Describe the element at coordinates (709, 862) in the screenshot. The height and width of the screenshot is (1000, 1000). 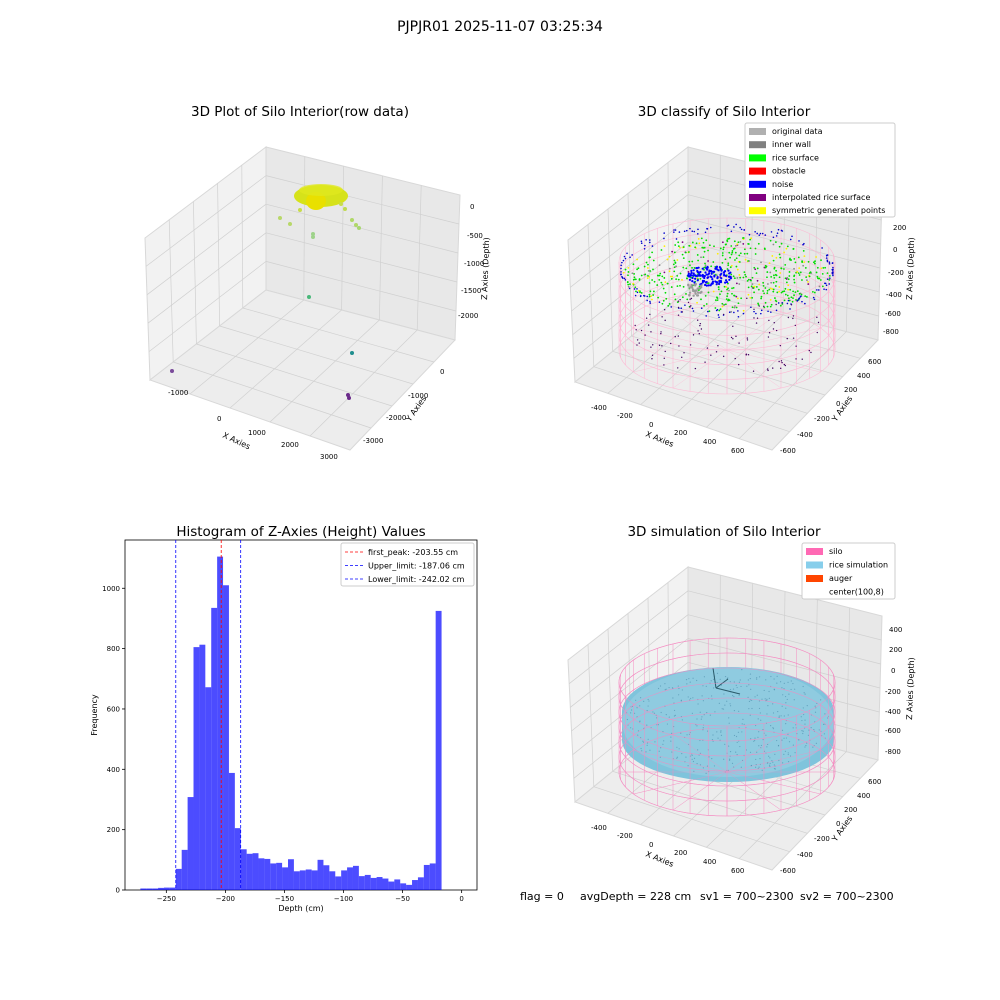
I see `sim-xtick: 400` at that location.